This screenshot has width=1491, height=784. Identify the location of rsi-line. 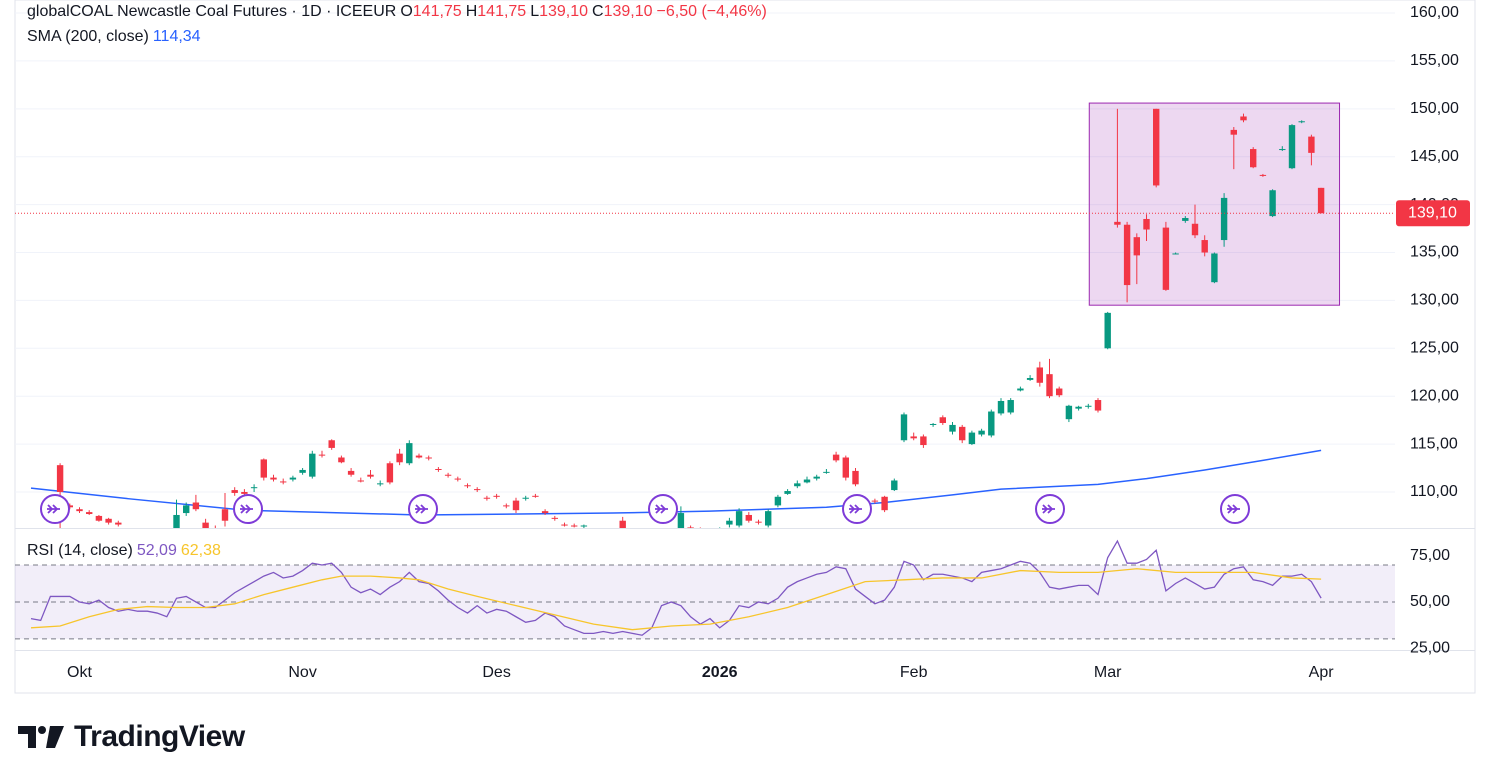
(676, 599).